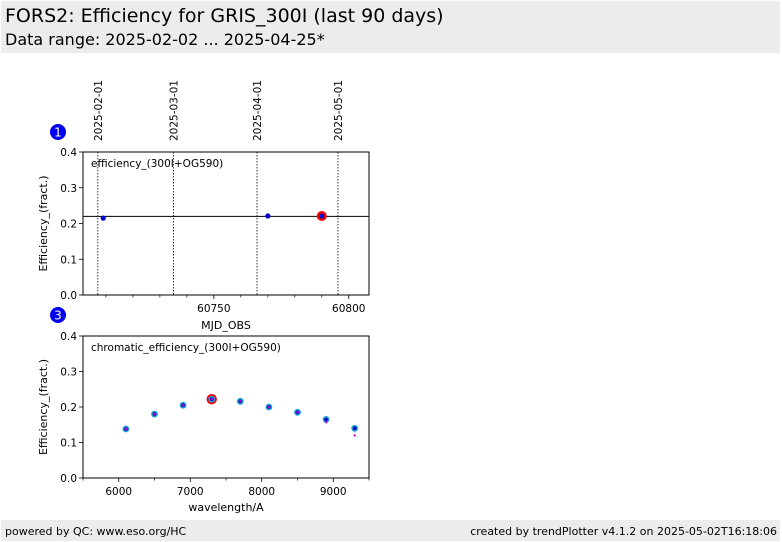 The height and width of the screenshot is (542, 782). I want to click on panel-badge-number: 3, so click(58, 316).